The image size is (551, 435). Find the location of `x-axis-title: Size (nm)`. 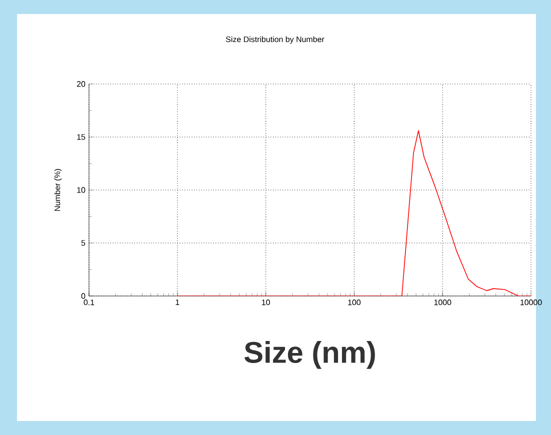

x-axis-title: Size (nm) is located at coordinates (309, 355).